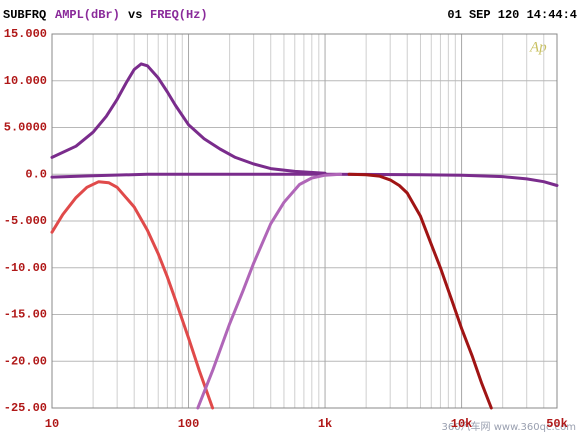  Describe the element at coordinates (25, 315) in the screenshot. I see `y-tick-label: -15.00` at that location.